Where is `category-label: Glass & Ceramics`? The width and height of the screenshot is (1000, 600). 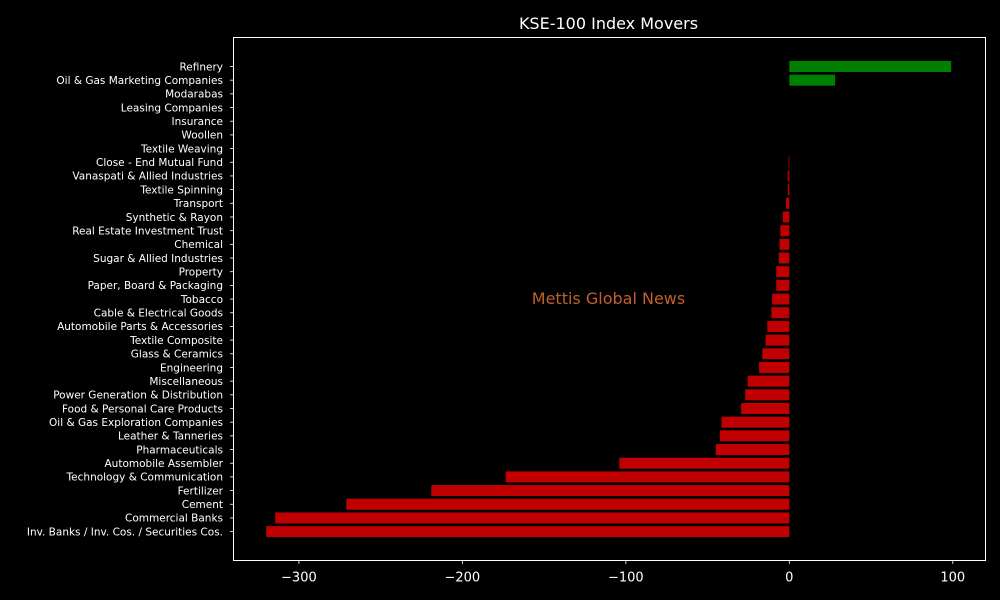
category-label: Glass & Ceramics is located at coordinates (177, 355).